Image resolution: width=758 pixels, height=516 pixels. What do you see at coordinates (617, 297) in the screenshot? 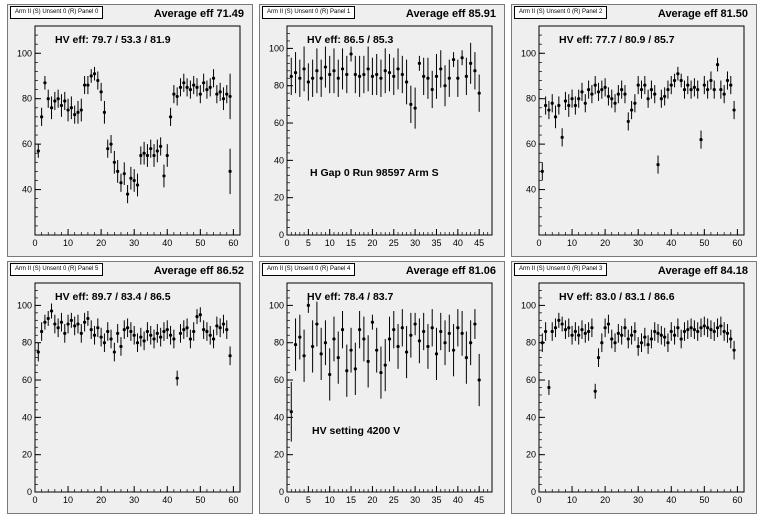
I see `hv-eff-label: HV eff: 83.0 / 83.1 / 86.6` at bounding box center [617, 297].